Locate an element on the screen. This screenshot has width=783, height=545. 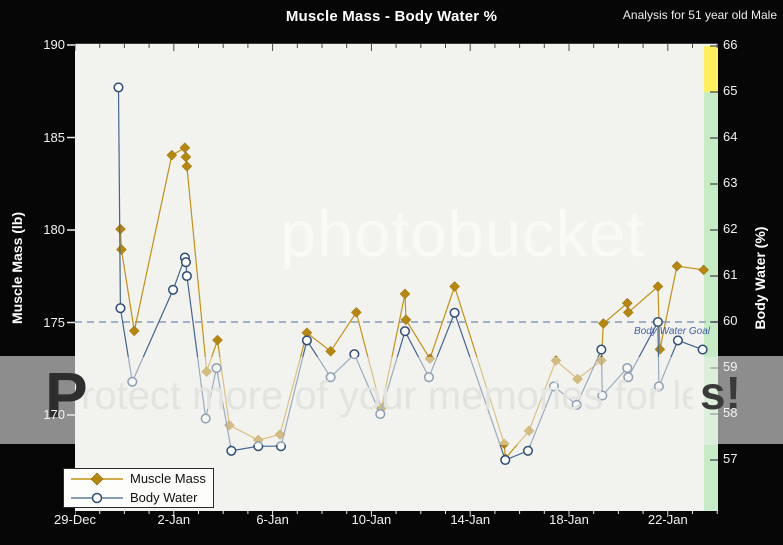
watermark-banner-end: s! is located at coordinates (720, 393).